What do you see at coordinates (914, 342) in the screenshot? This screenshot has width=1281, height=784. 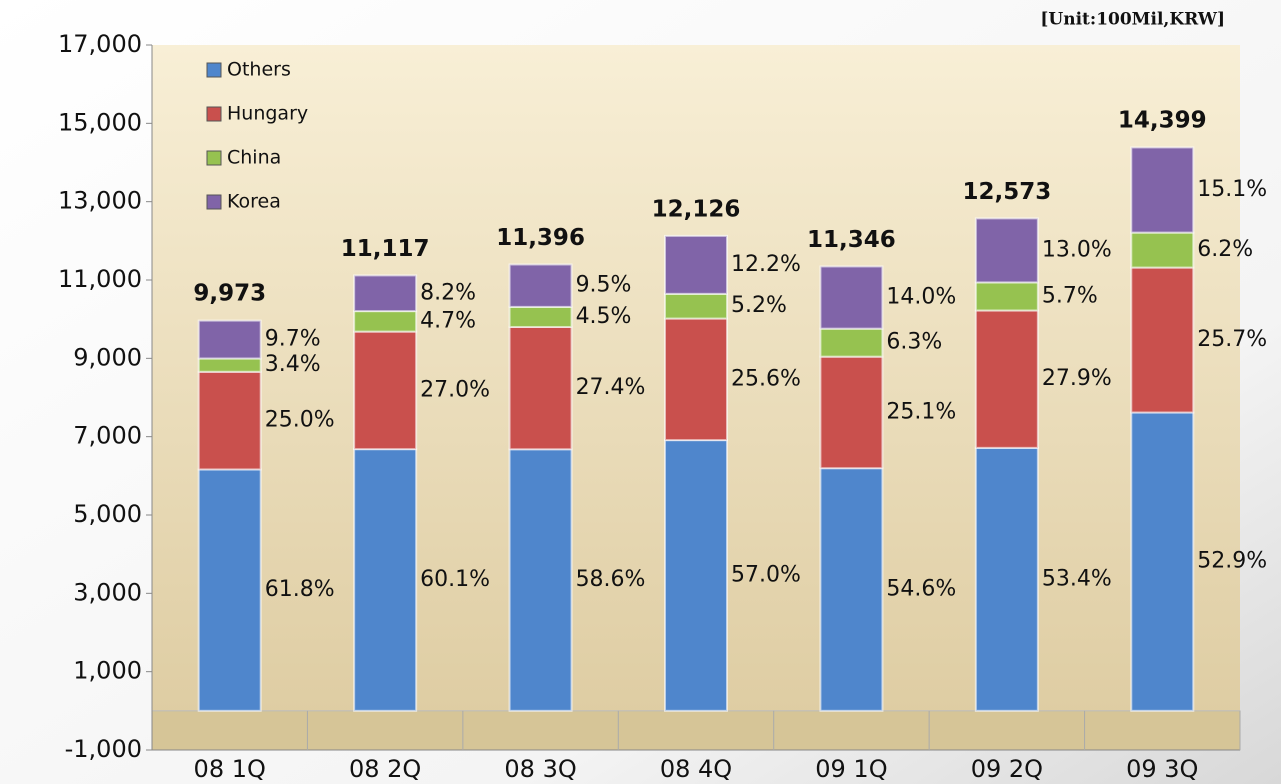 I see `data-label: 6.3%` at bounding box center [914, 342].